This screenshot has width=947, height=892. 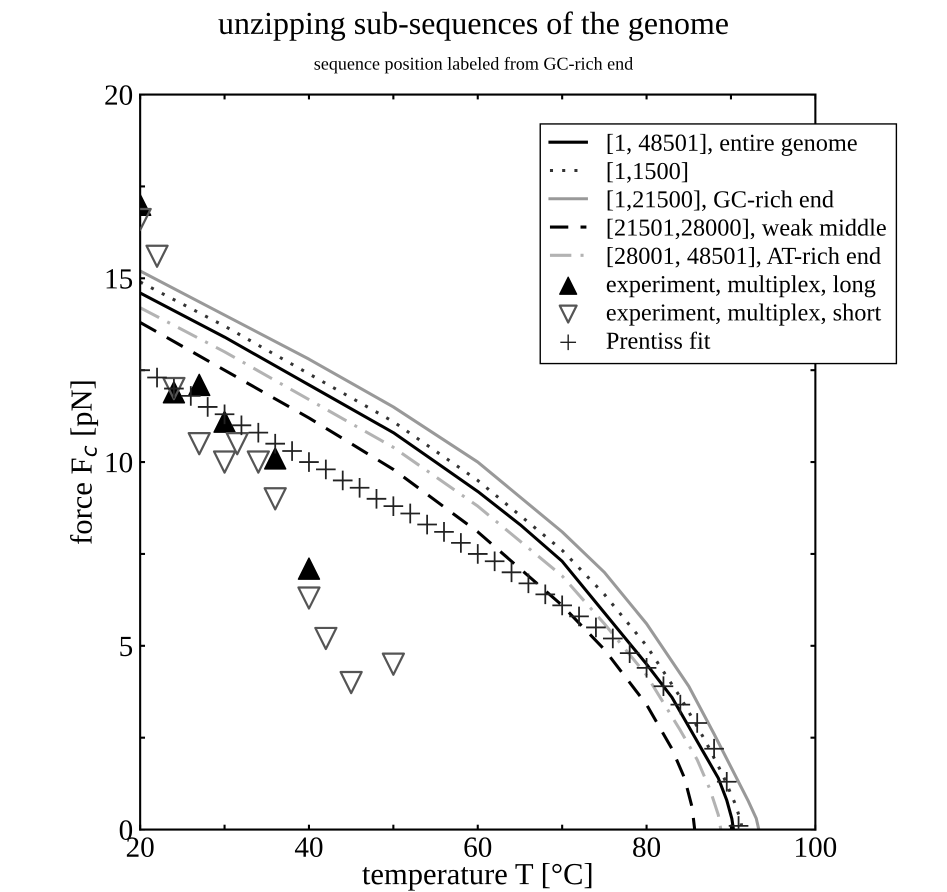 What do you see at coordinates (747, 229) in the screenshot?
I see `legend-label: [21501,28000], weak middle` at bounding box center [747, 229].